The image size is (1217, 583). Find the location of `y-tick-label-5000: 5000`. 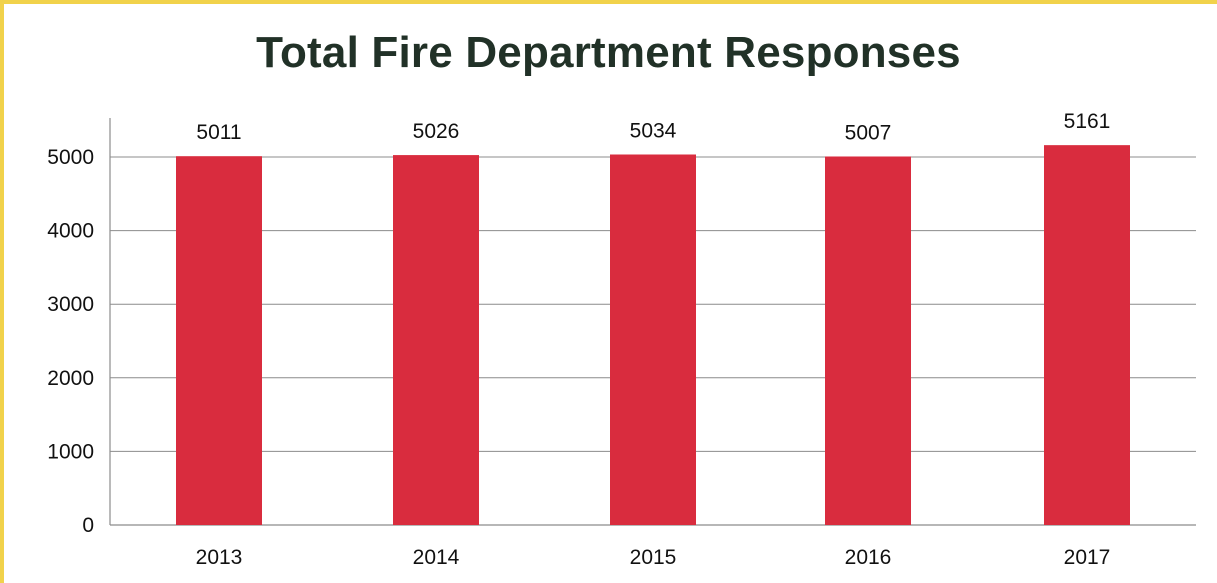

y-tick-label-5000: 5000 is located at coordinates (70, 157).